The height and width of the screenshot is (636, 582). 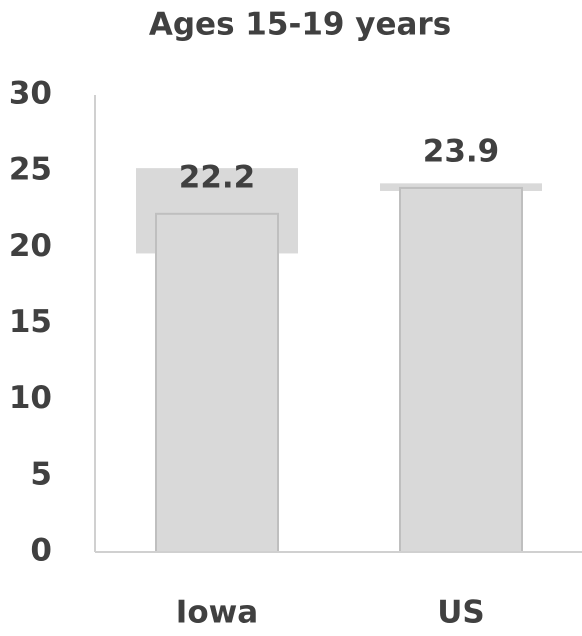 I want to click on y-tick-label: 30, so click(x=30, y=94).